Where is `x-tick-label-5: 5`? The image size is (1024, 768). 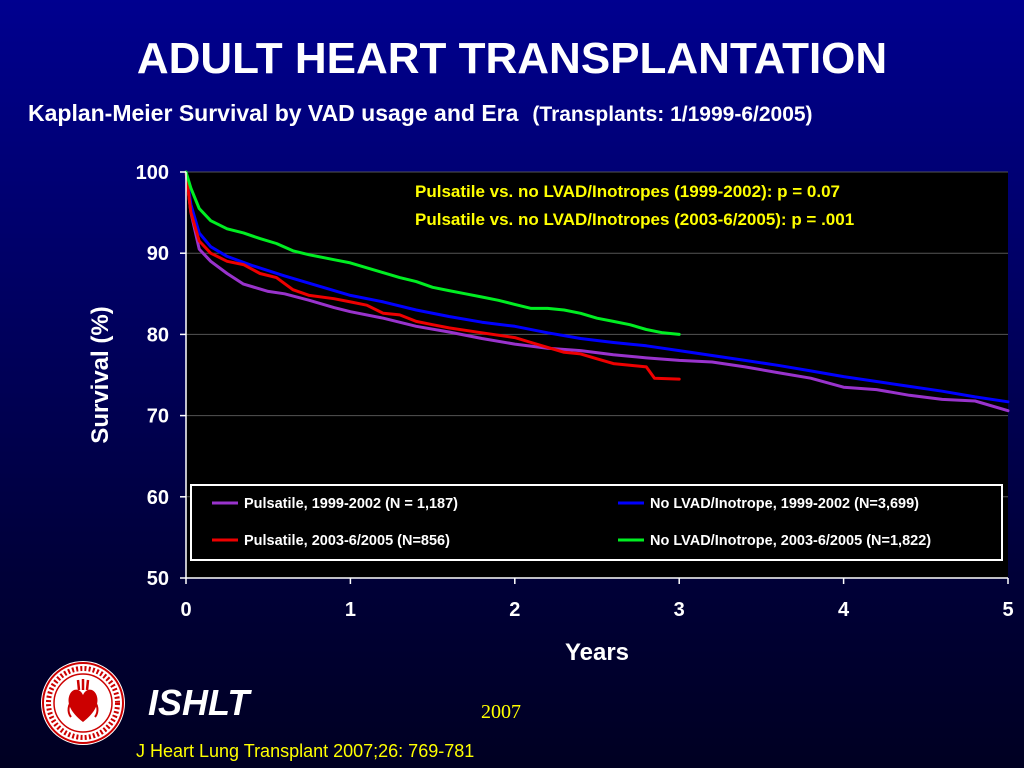
x-tick-label-5: 5 is located at coordinates (1007, 610).